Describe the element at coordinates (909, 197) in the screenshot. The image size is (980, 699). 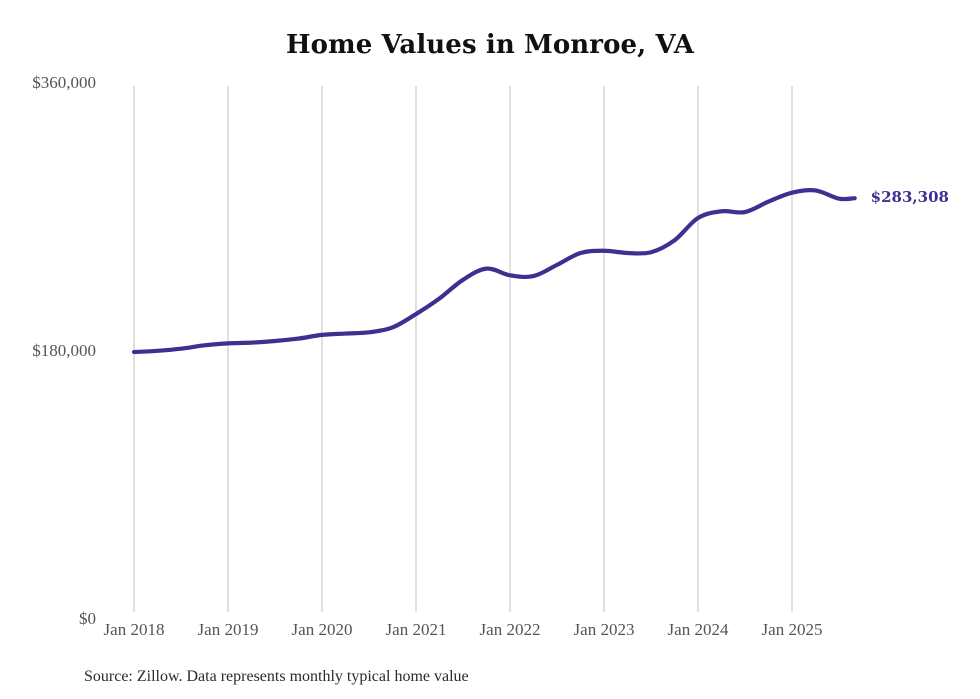
I see `end-value-annotation: $283,308` at that location.